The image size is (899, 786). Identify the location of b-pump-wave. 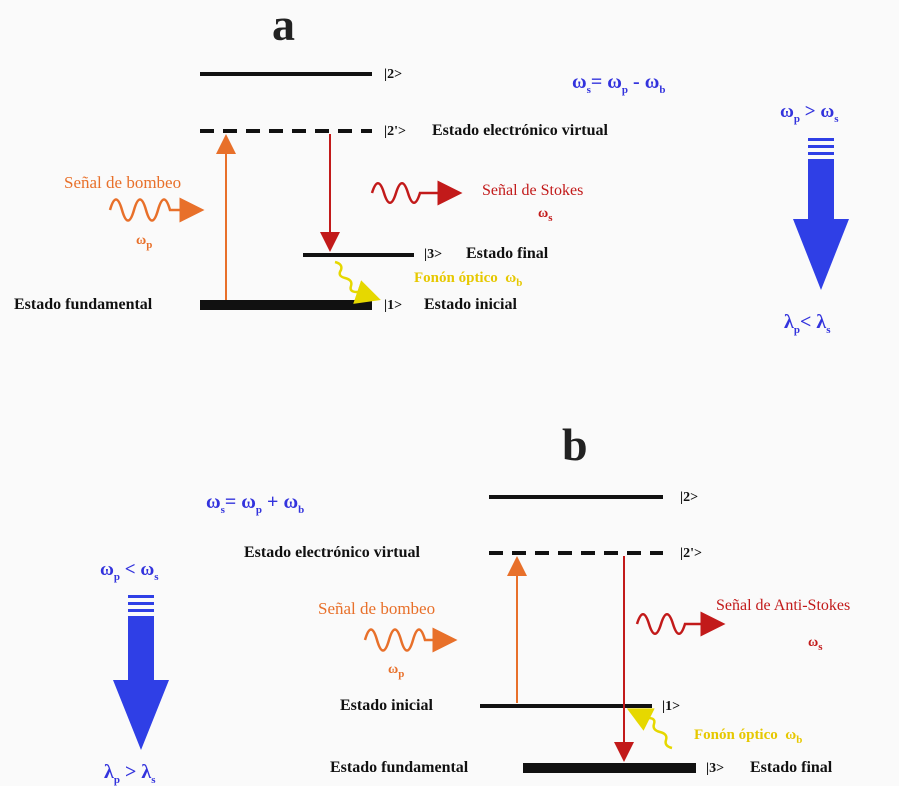
(410, 640).